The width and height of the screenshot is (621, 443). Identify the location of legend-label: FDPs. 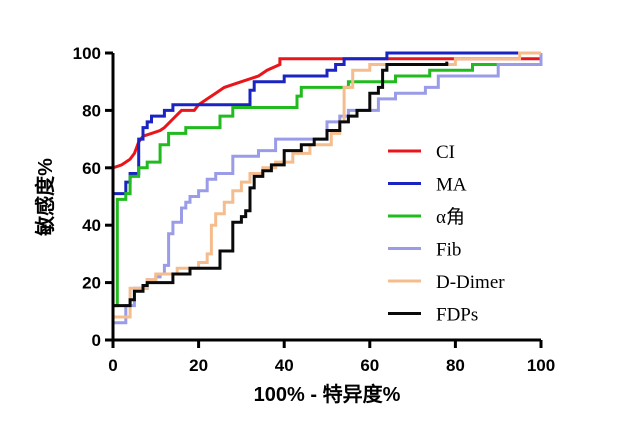
(457, 315).